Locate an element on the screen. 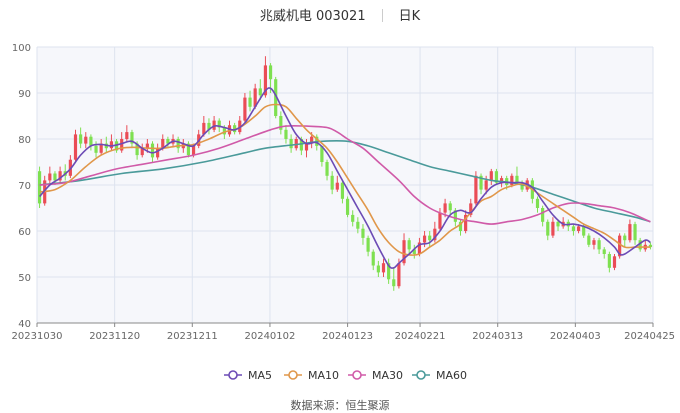 Image resolution: width=680 pixels, height=413 pixels. legend: MA5 MA10 MA30 MA60 is located at coordinates (345, 375).